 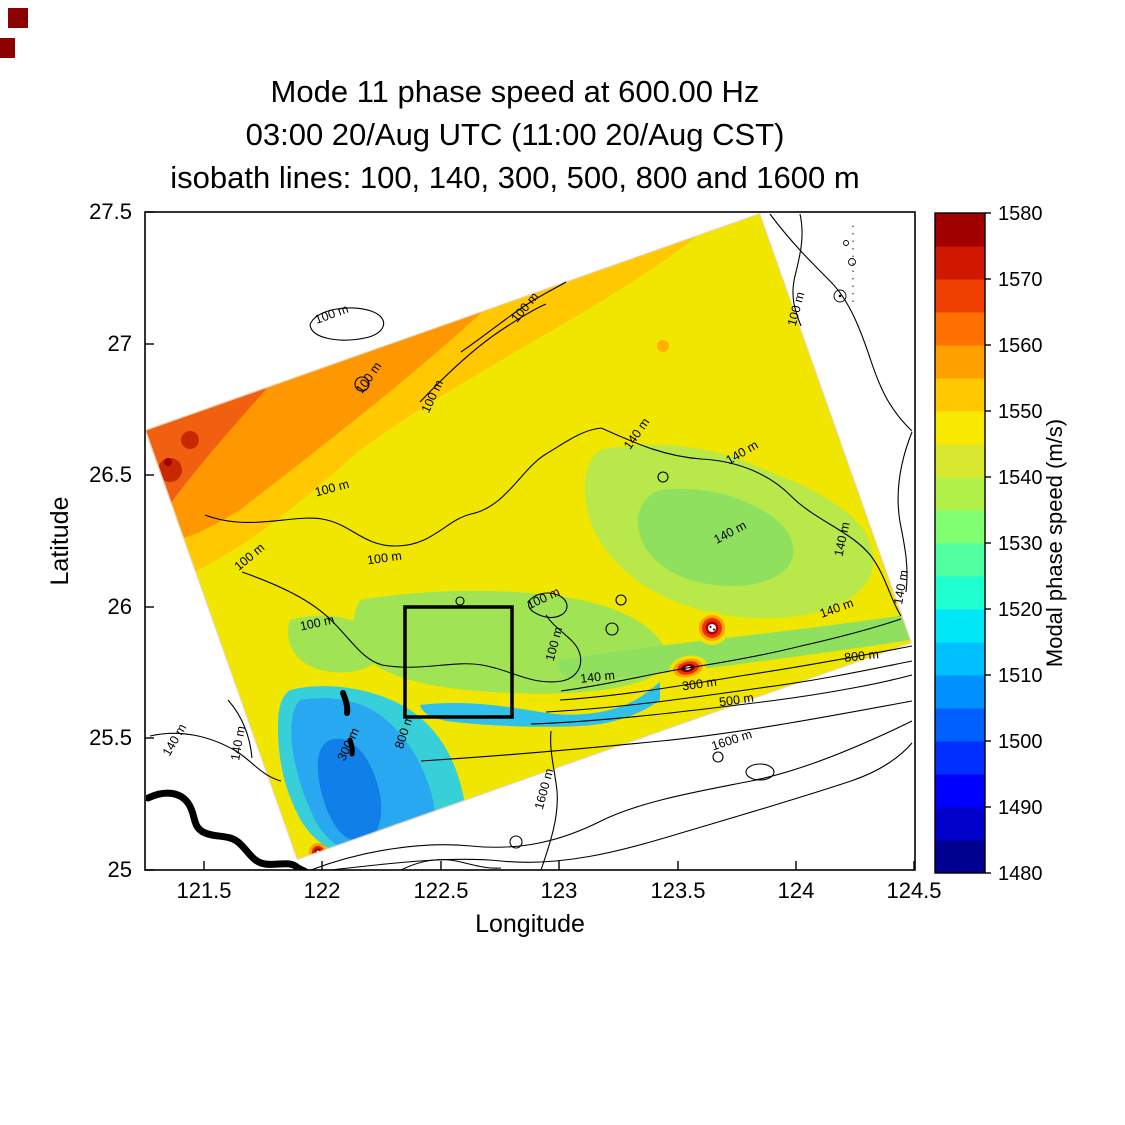 What do you see at coordinates (1020, 280) in the screenshot?
I see `colorbar-tick-label: 1570` at bounding box center [1020, 280].